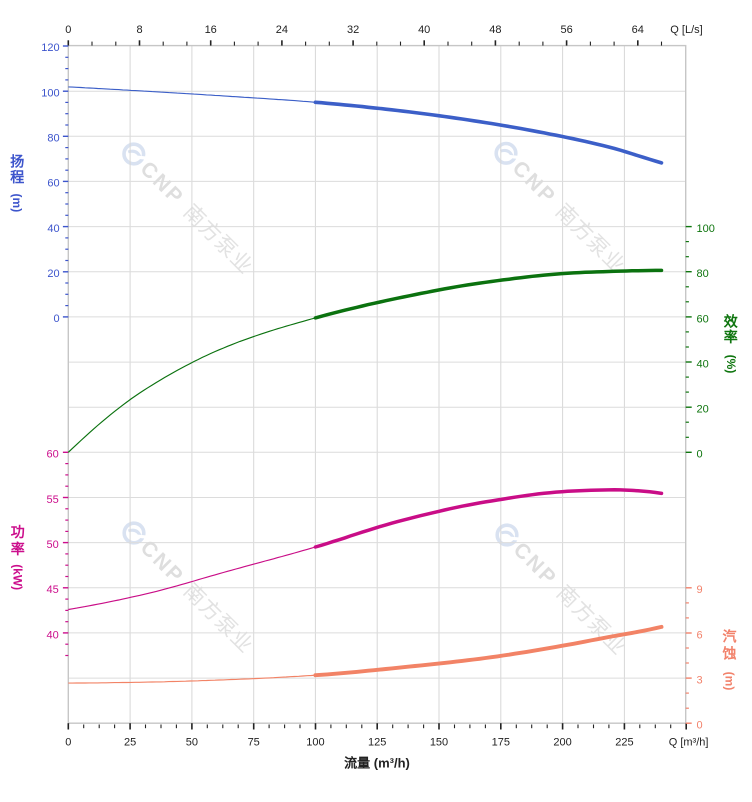 This screenshot has width=752, height=802. I want to click on svg-text: 200, so click(562, 742).